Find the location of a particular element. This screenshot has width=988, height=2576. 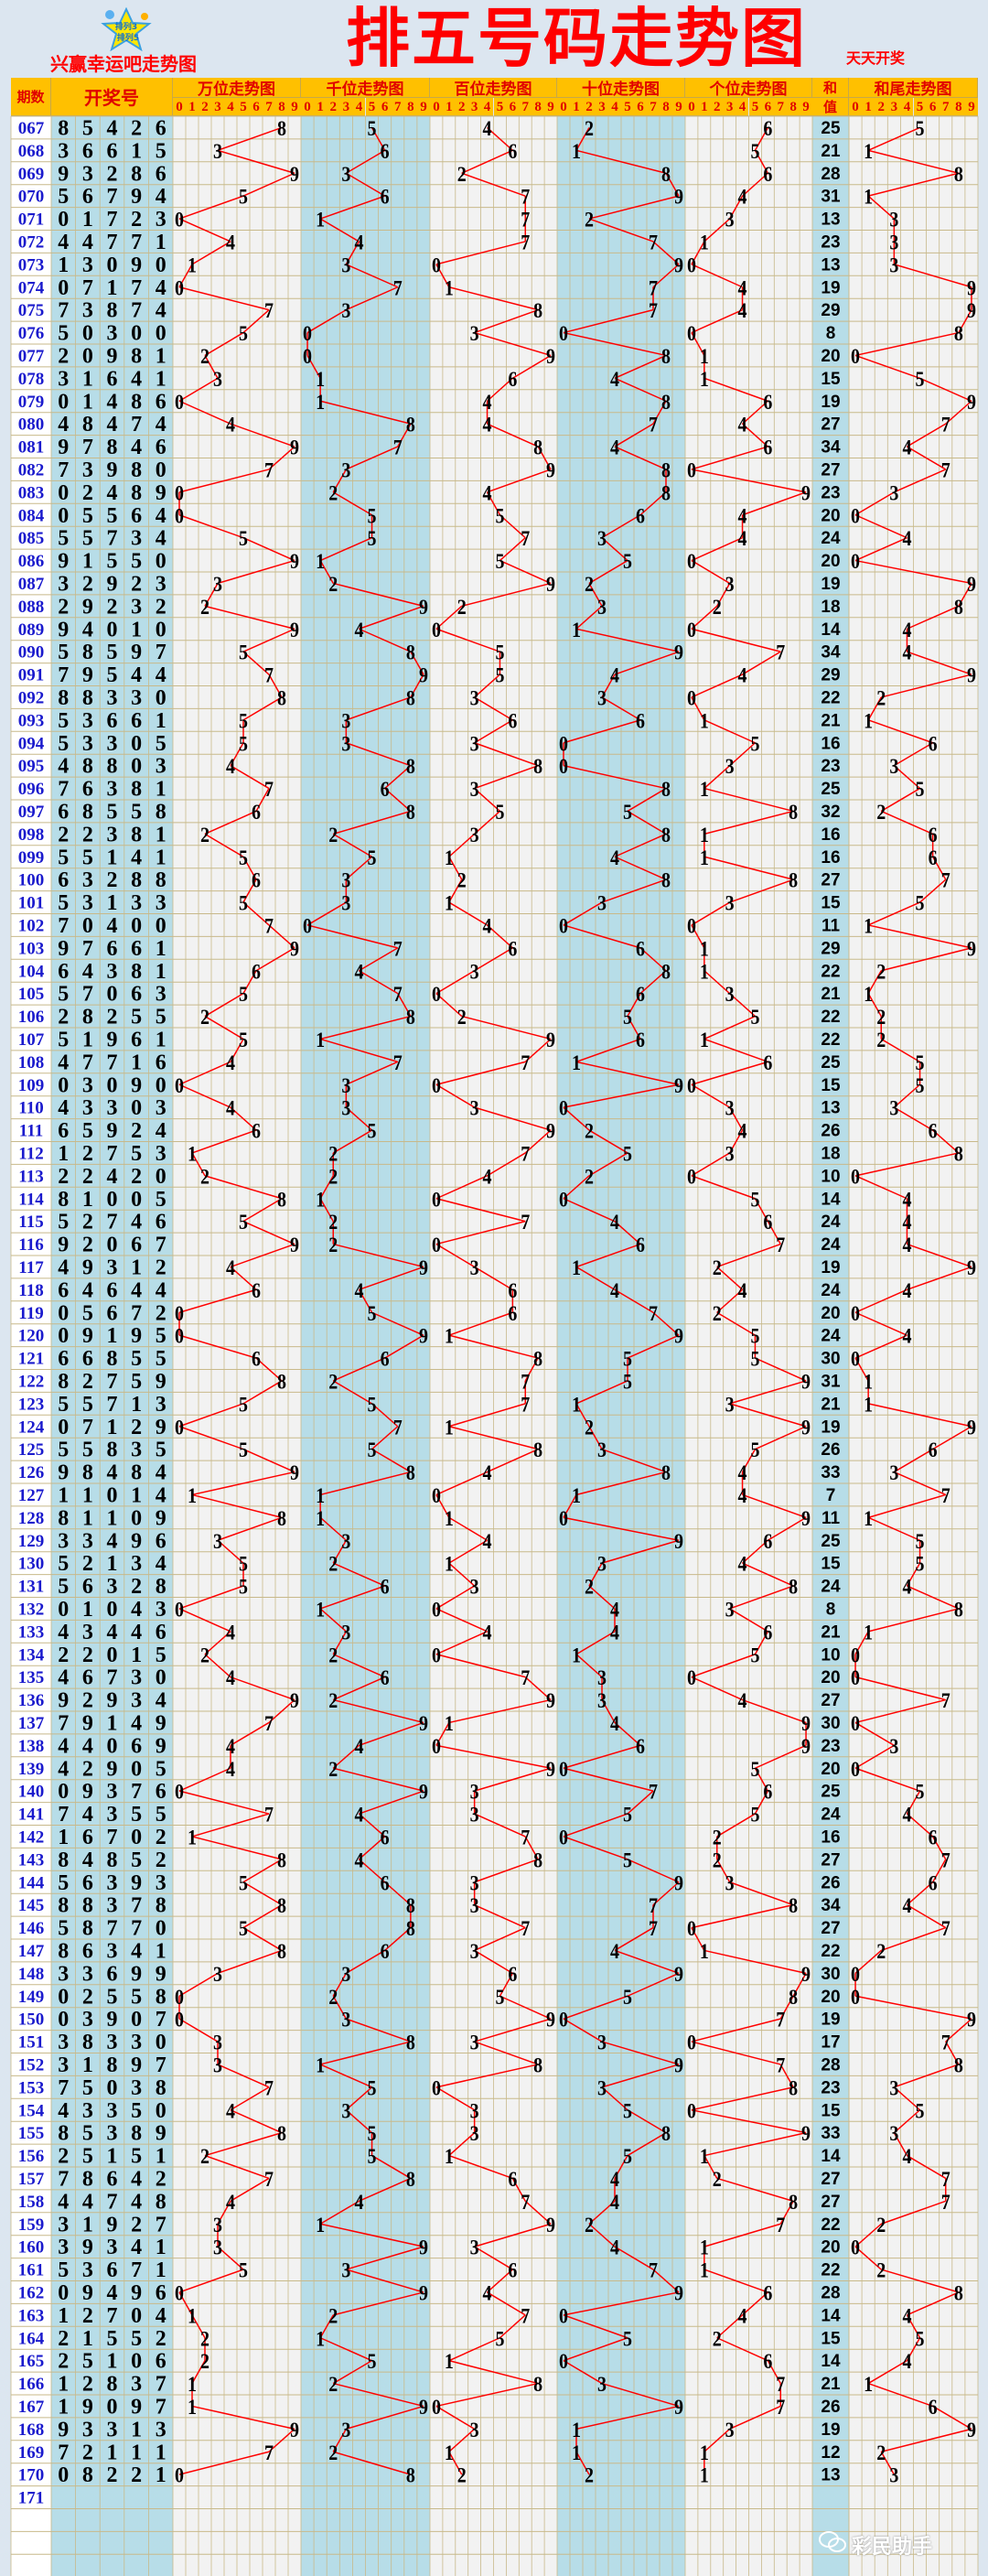

sum-value: 15 is located at coordinates (831, 1564).